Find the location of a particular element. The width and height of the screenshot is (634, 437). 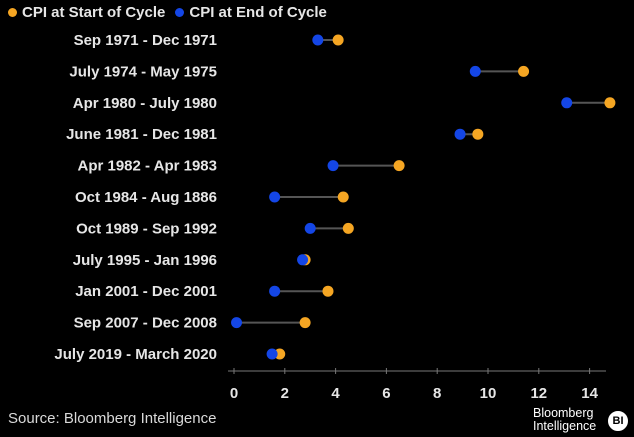

x-tick-label-1: 2 is located at coordinates (285, 393).